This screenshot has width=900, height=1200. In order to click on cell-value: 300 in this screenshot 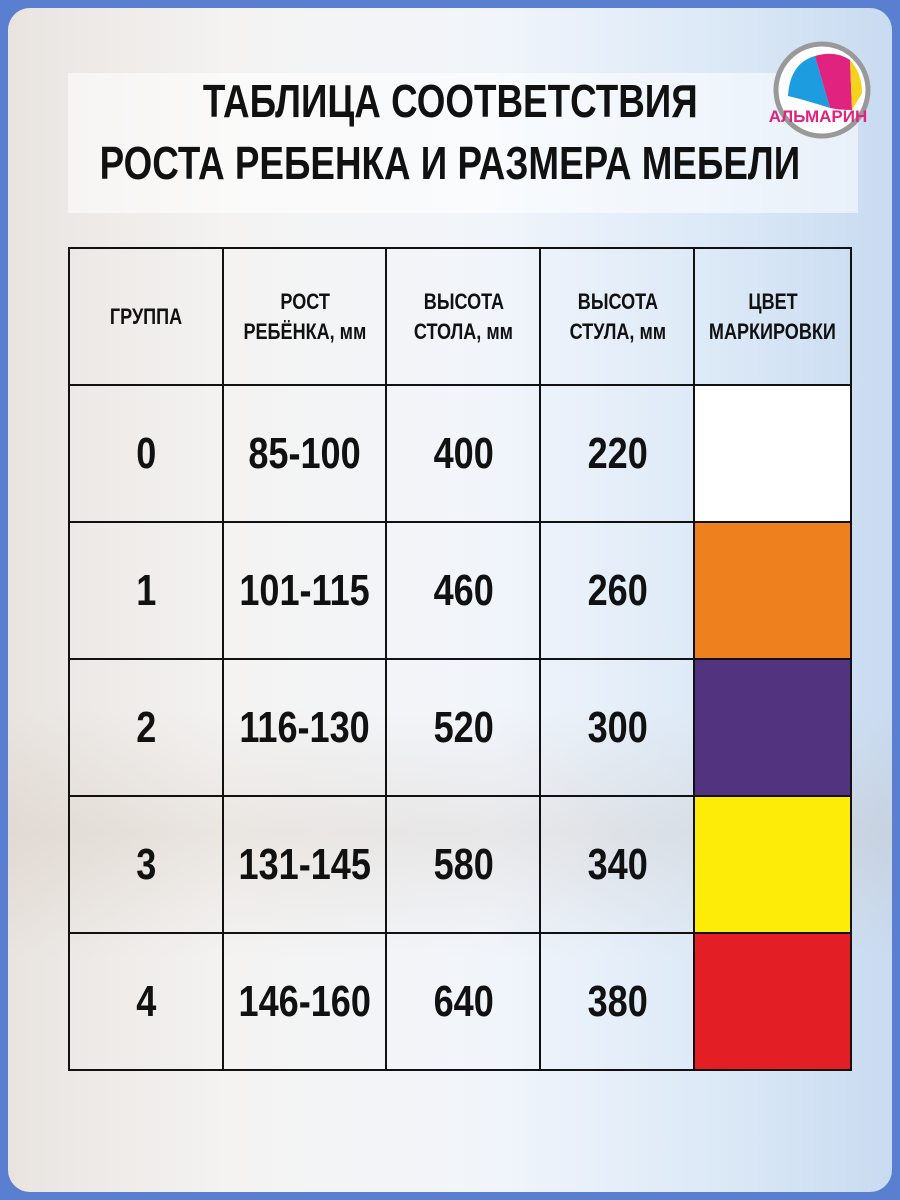, I will do `click(617, 727)`.